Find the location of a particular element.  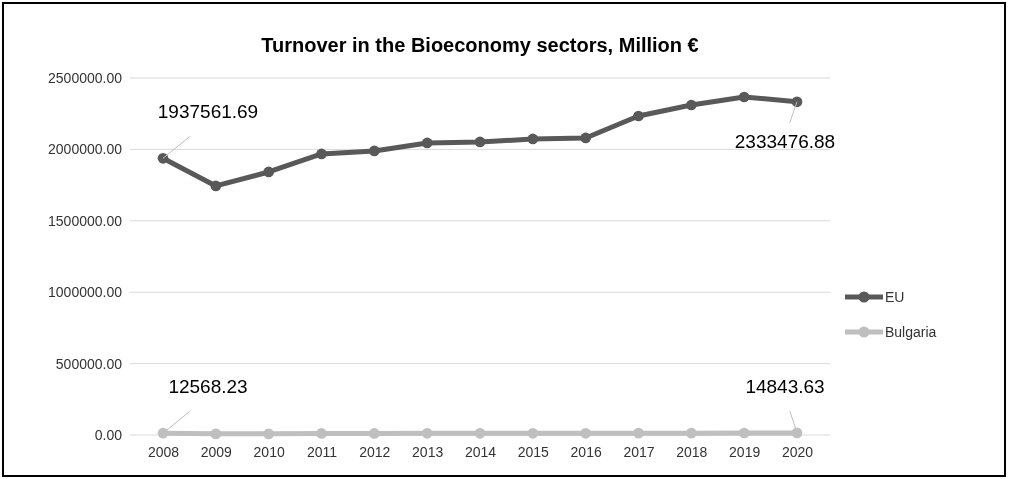

x-tick-label: 2020 is located at coordinates (797, 451).